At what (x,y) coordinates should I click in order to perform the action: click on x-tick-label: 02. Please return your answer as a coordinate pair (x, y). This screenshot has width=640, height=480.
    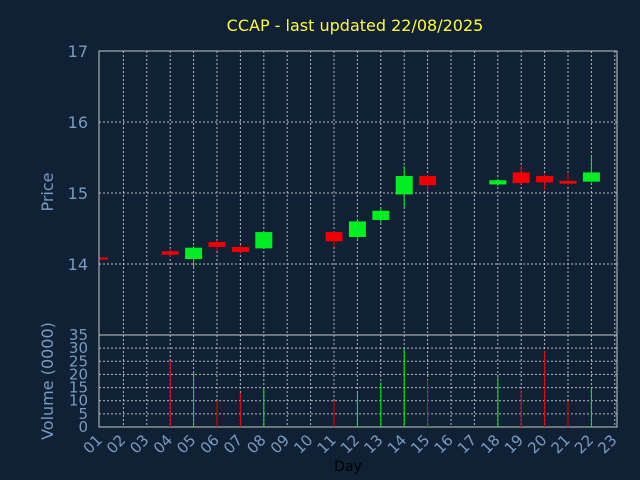
    Looking at the image, I should click on (116, 444).